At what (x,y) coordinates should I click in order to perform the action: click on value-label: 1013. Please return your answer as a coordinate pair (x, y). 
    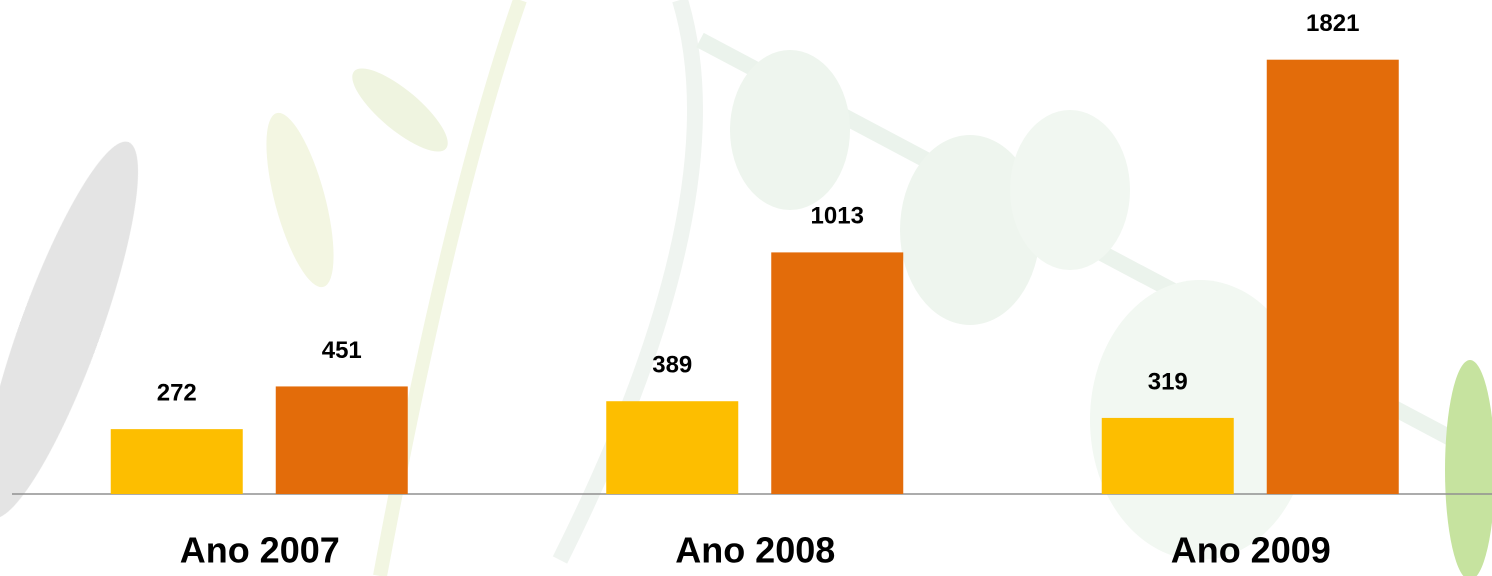
    Looking at the image, I should click on (837, 216).